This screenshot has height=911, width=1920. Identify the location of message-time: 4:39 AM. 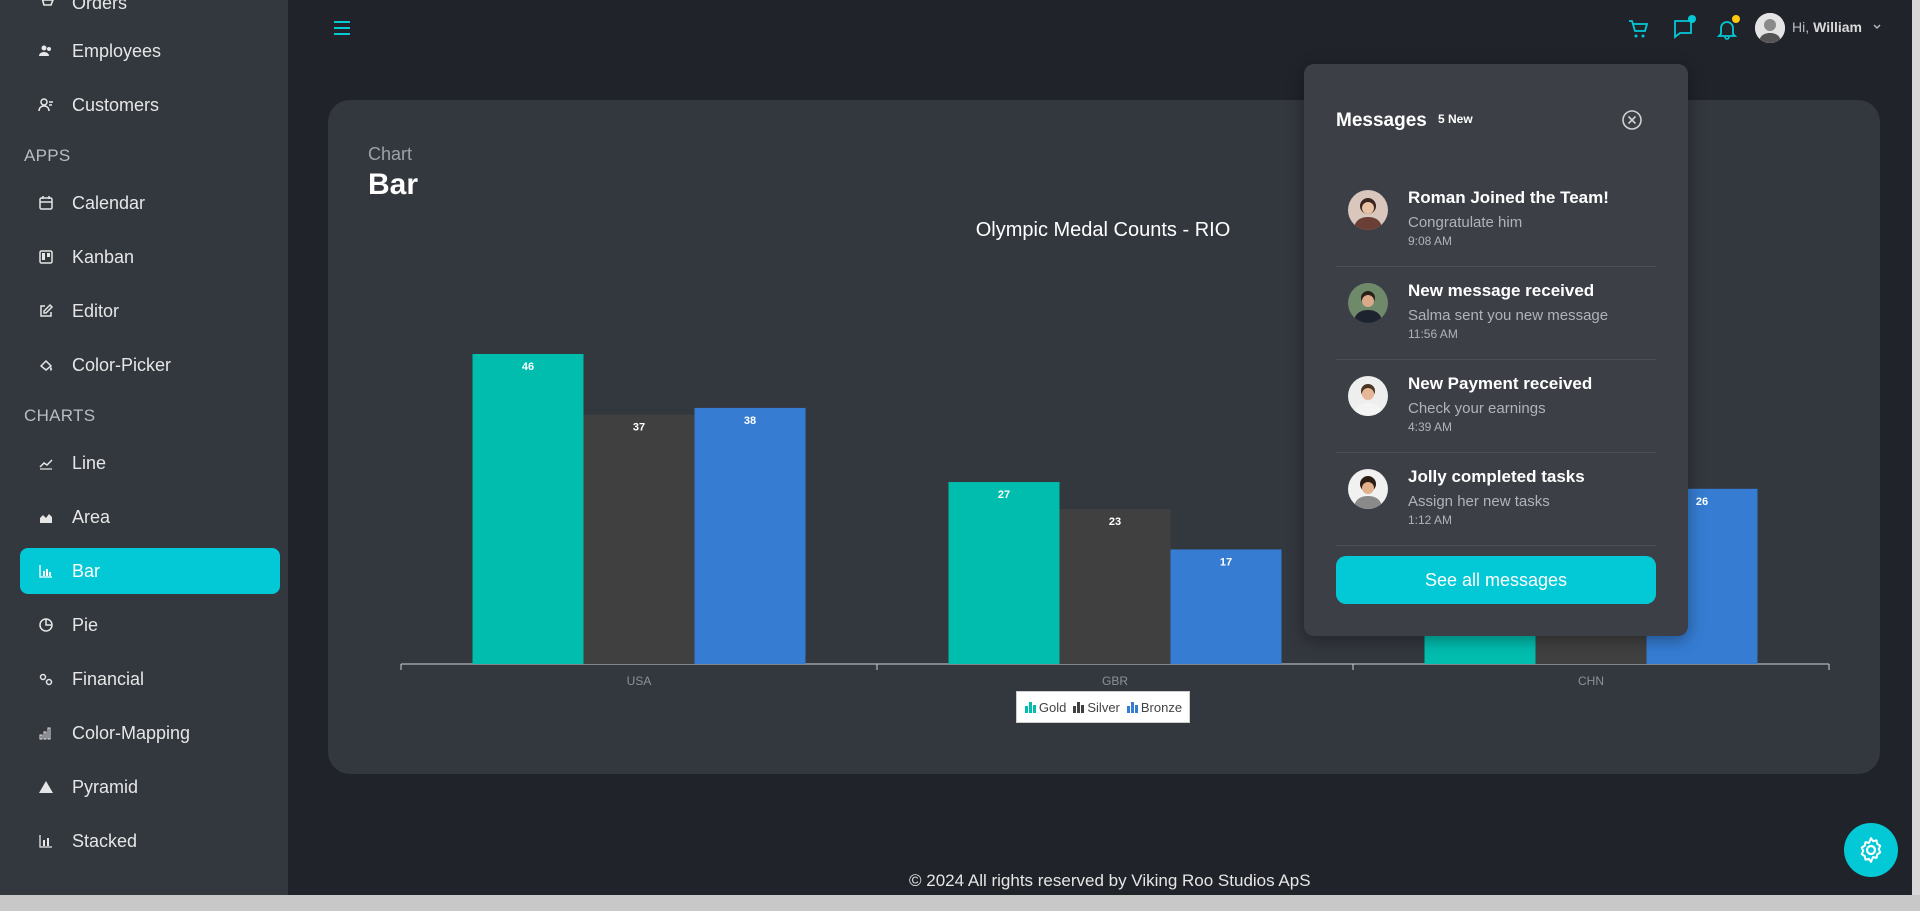
(1430, 427).